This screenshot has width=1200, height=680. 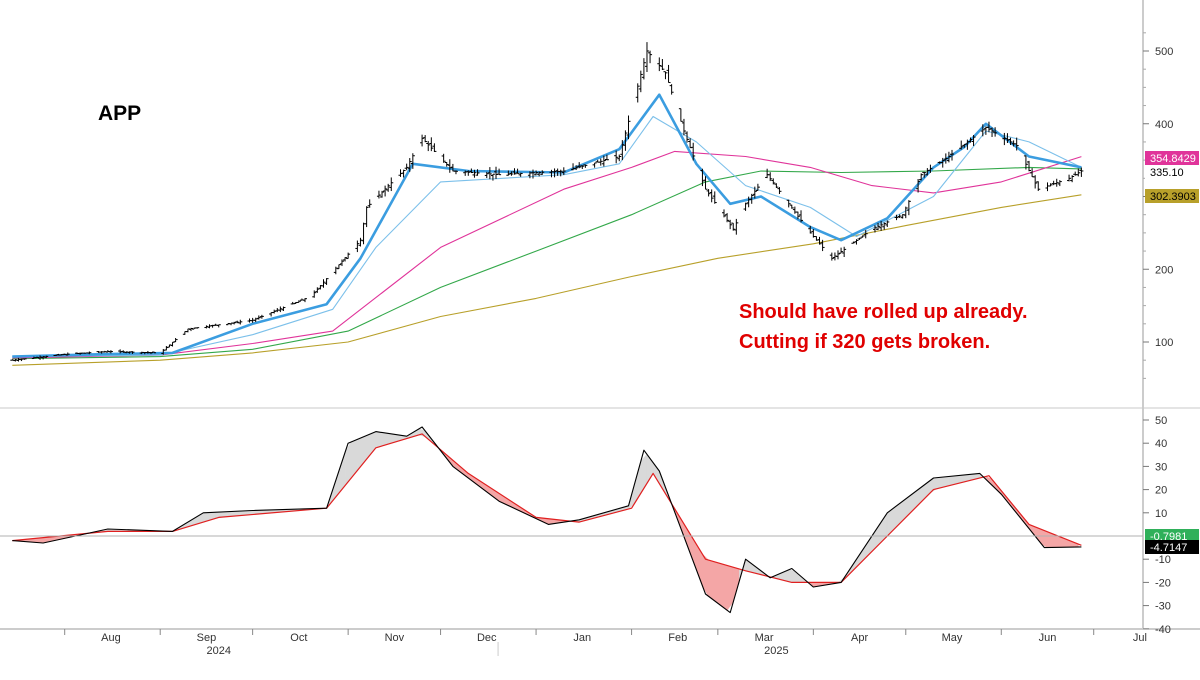 I want to click on annotation-line-1: Should have rolled up already., so click(x=883, y=312).